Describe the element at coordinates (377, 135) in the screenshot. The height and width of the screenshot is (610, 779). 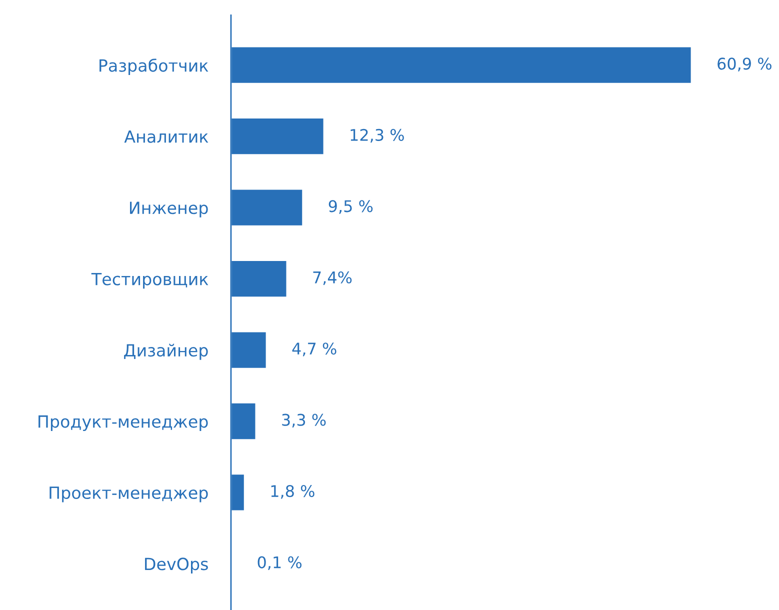
I see `data-label: 12,3 %` at that location.